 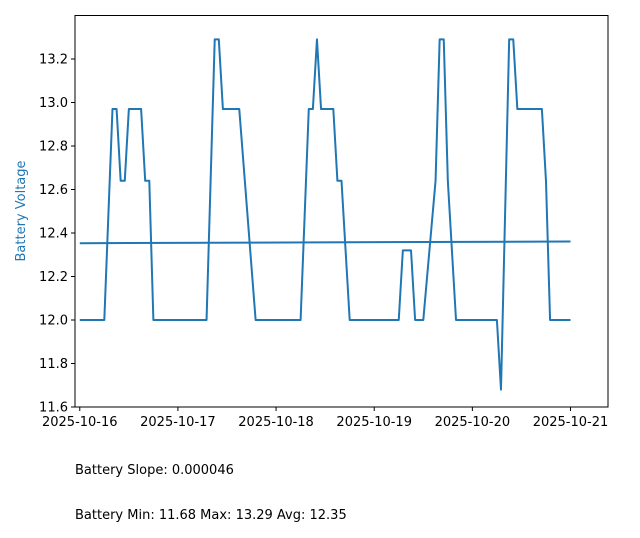 What do you see at coordinates (571, 422) in the screenshot?
I see `x-tick-label: 2025-10-21` at bounding box center [571, 422].